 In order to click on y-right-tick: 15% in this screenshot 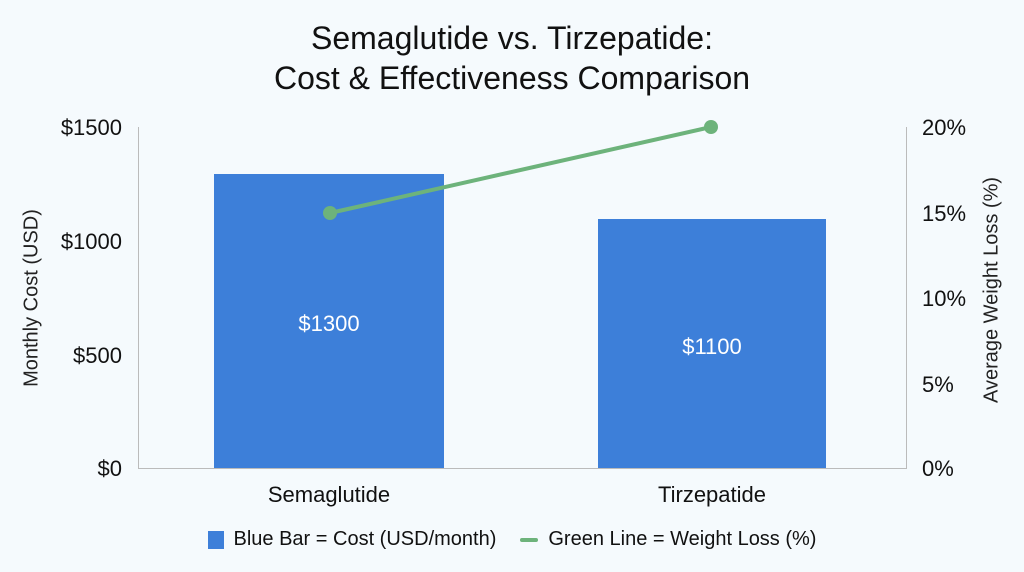, I will do `click(944, 213)`.